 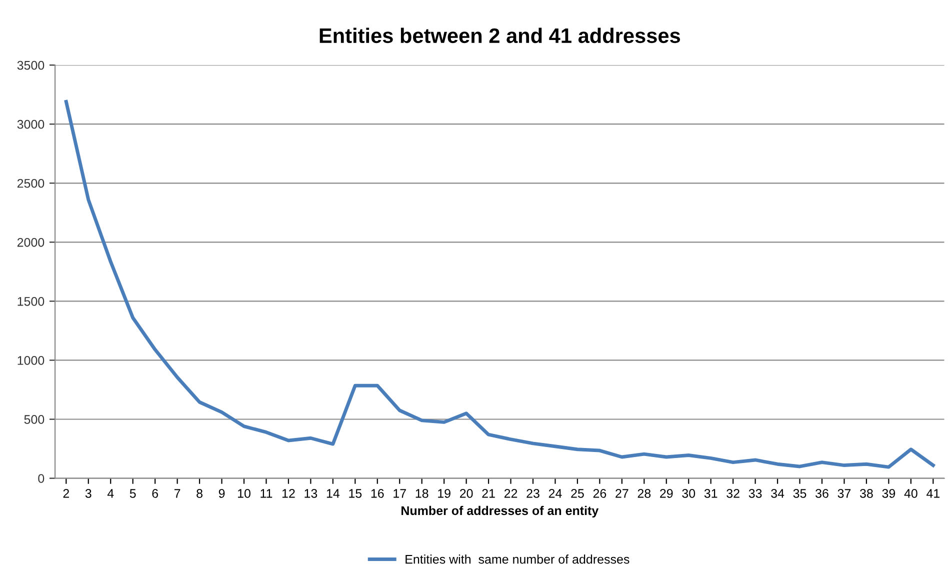 I want to click on x-tick-label: 17, so click(x=400, y=493).